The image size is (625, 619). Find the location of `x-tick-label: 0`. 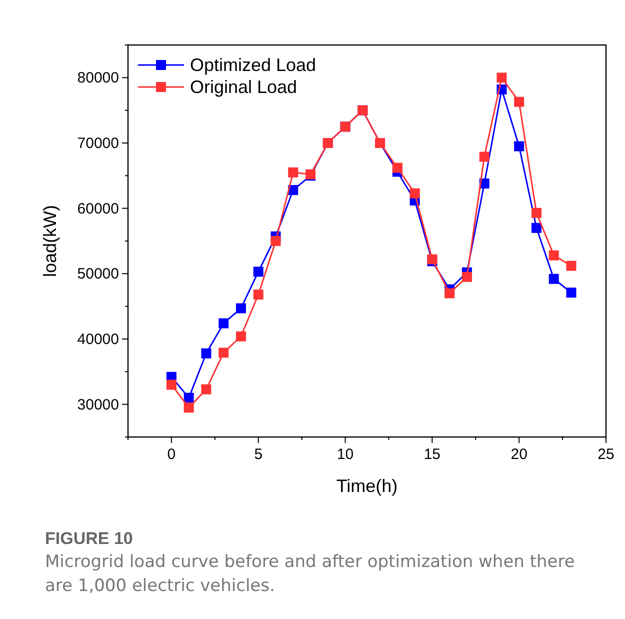

x-tick-label: 0 is located at coordinates (171, 454).